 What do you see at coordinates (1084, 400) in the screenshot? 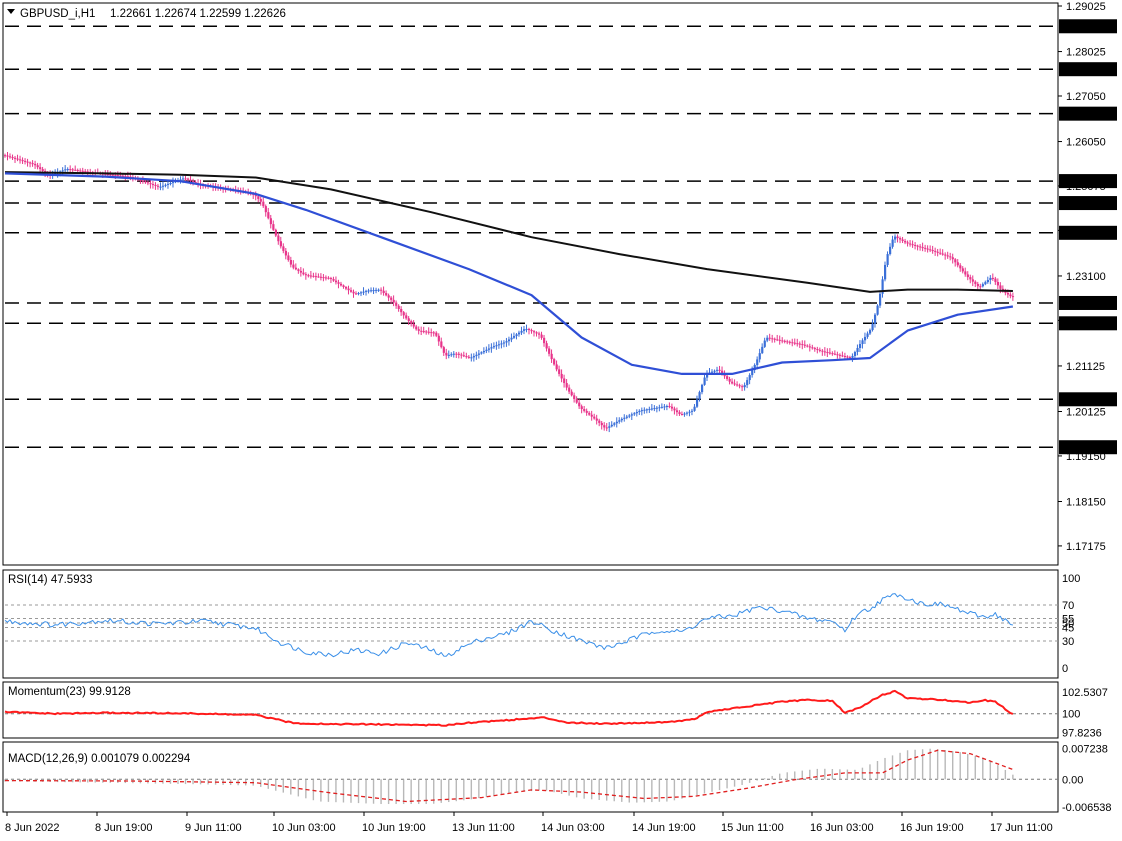
I see `level-label: 1.20393` at bounding box center [1084, 400].